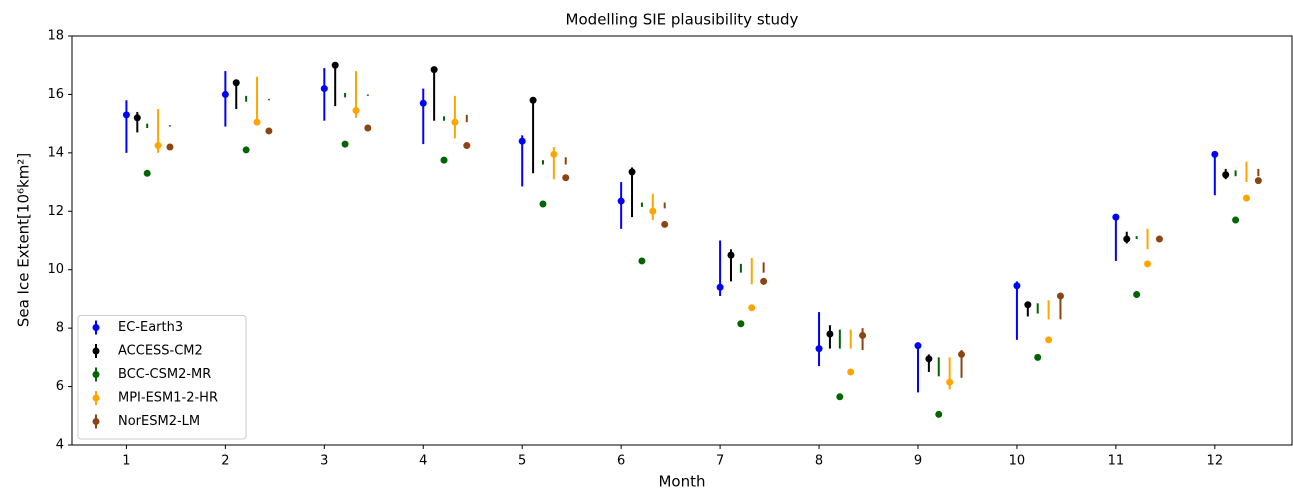 The image size is (1293, 490). Describe the element at coordinates (160, 351) in the screenshot. I see `legend-label: ACCESS-CM2` at that location.